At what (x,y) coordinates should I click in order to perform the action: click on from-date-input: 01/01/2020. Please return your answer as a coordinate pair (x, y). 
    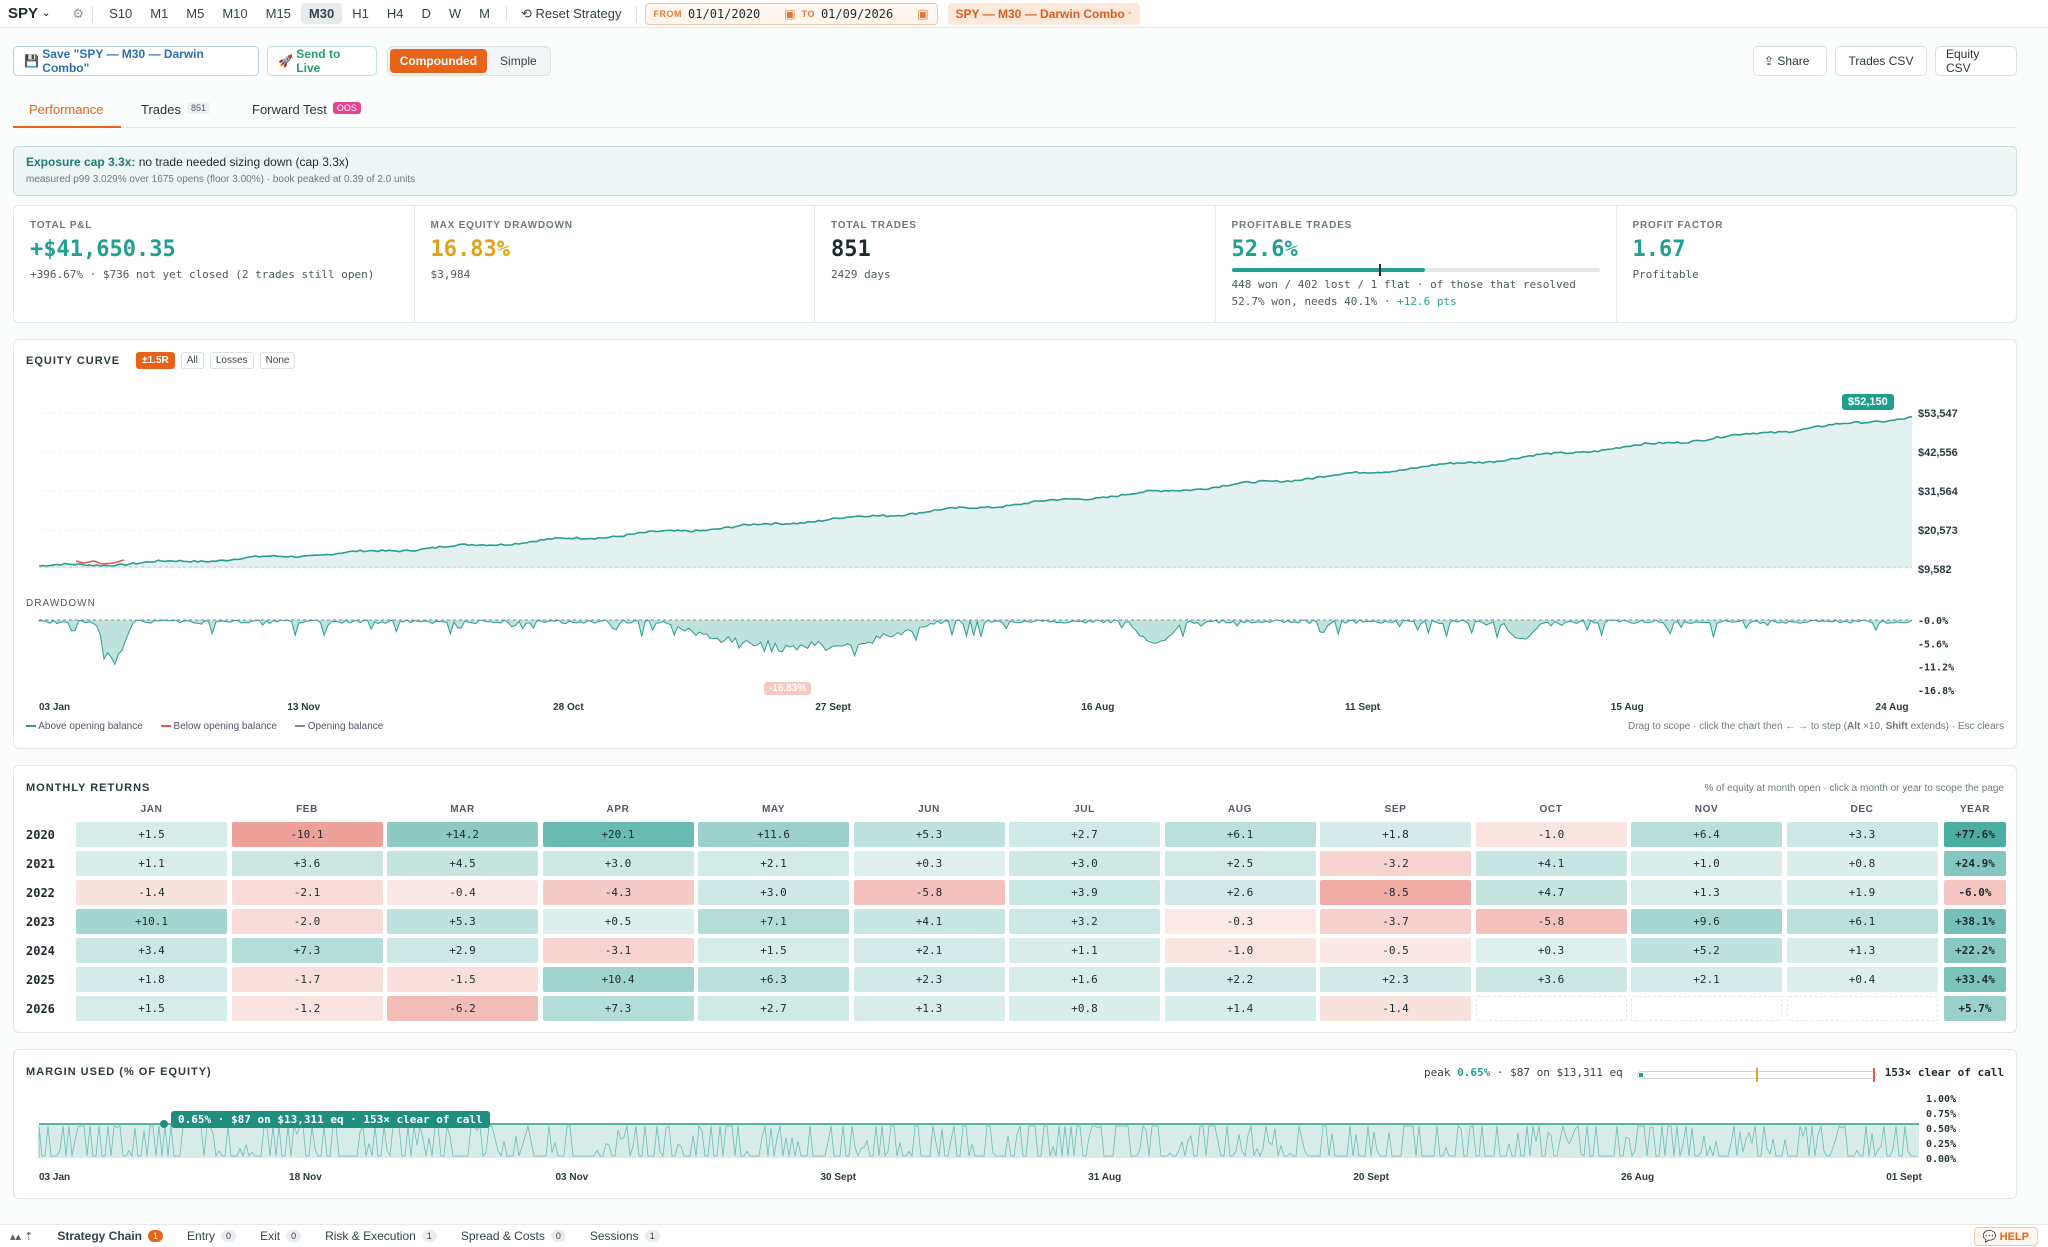
    Looking at the image, I should click on (724, 13).